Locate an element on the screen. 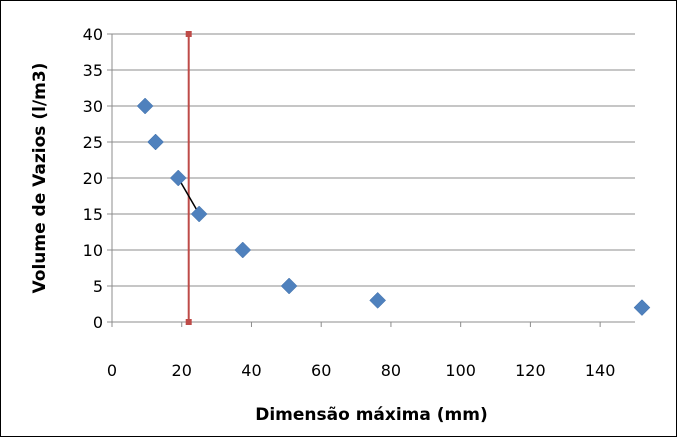 The image size is (677, 437). y-tick-label-30: 30 is located at coordinates (93, 106).